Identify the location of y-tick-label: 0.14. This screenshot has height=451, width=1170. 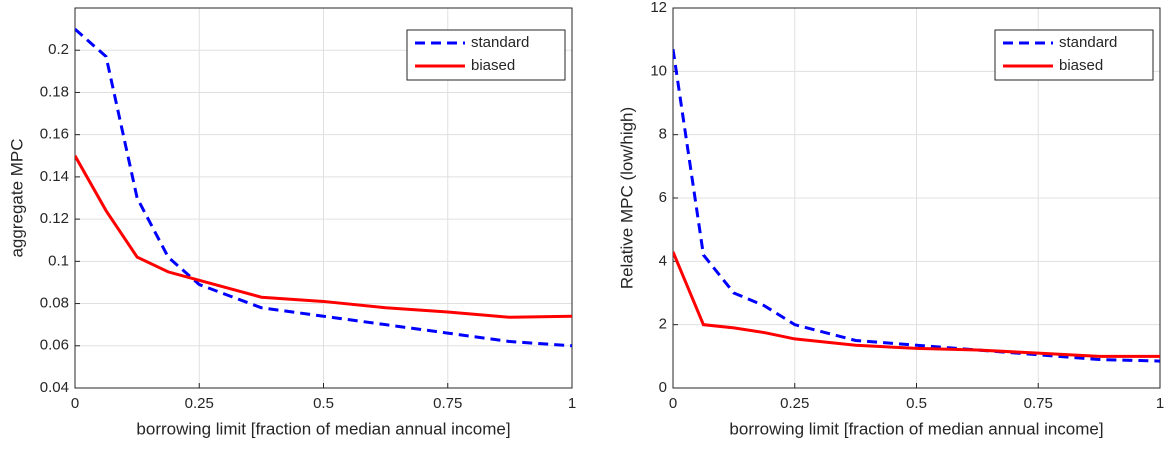
(54, 176).